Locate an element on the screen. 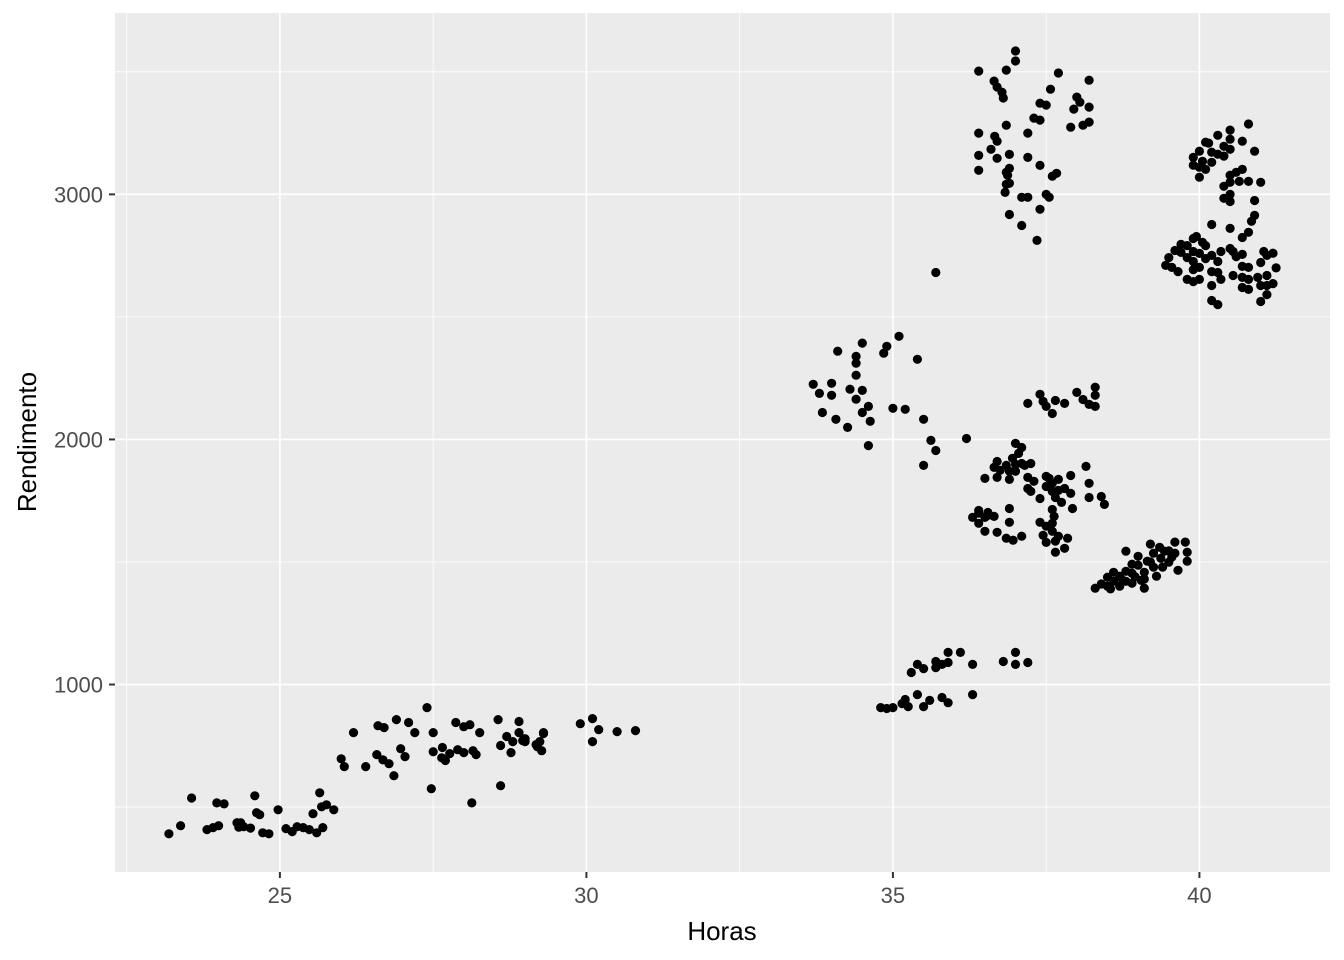  y-tick-label: 3000 is located at coordinates (78, 194).